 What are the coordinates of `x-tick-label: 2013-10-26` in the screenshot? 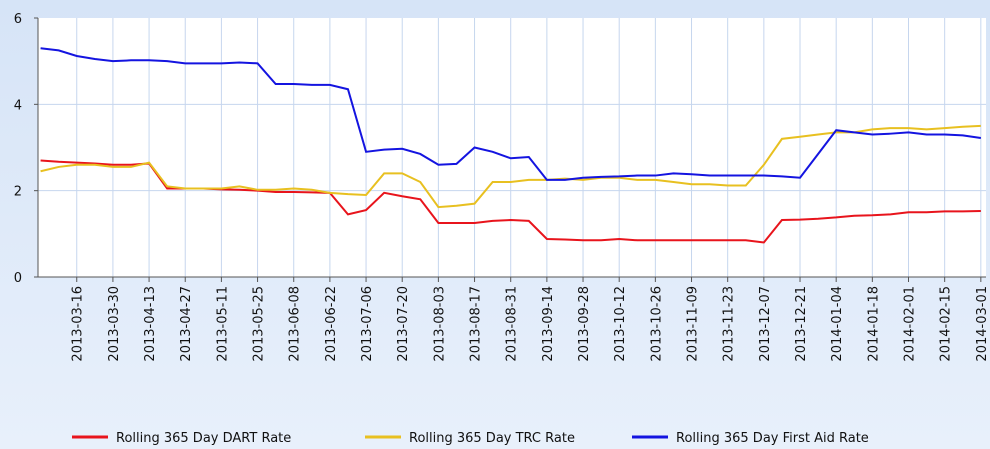 It's located at (656, 324).